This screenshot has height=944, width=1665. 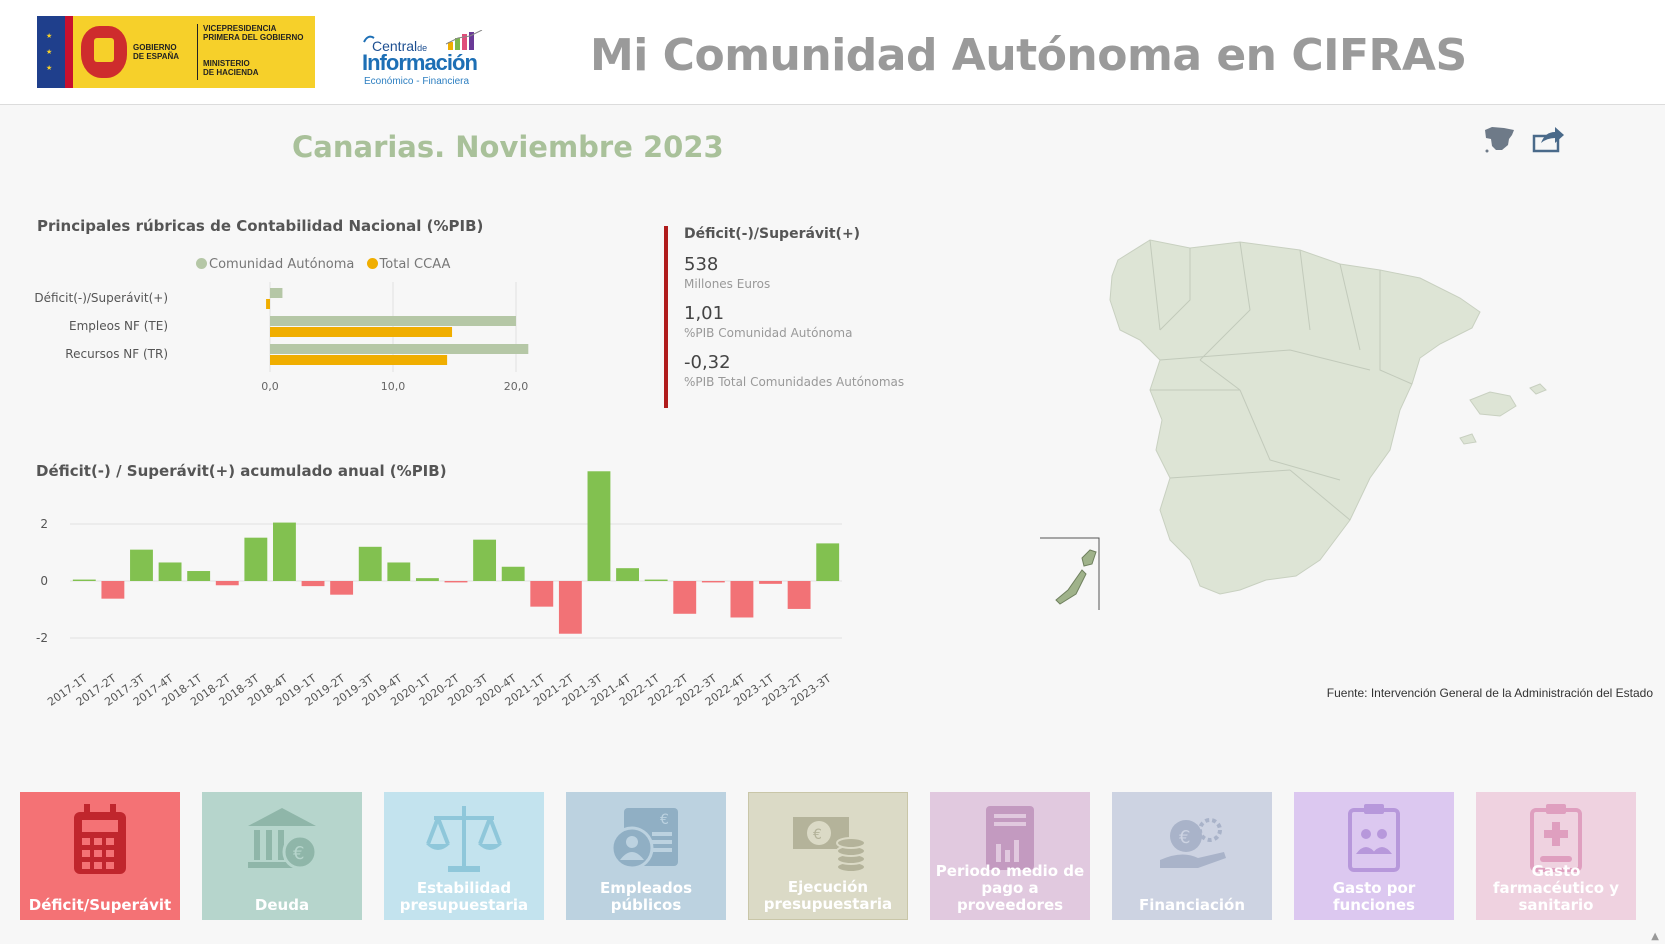 I want to click on legend-item-ca: Comunidad Autónoma, so click(x=275, y=264).